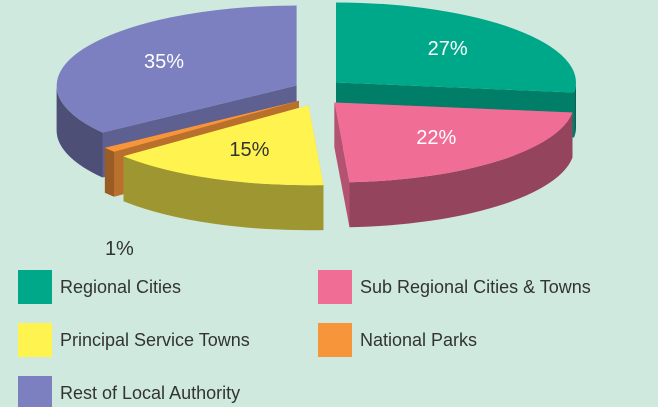 The height and width of the screenshot is (407, 658). What do you see at coordinates (150, 393) in the screenshot?
I see `legend-label: Rest of Local Authority` at bounding box center [150, 393].